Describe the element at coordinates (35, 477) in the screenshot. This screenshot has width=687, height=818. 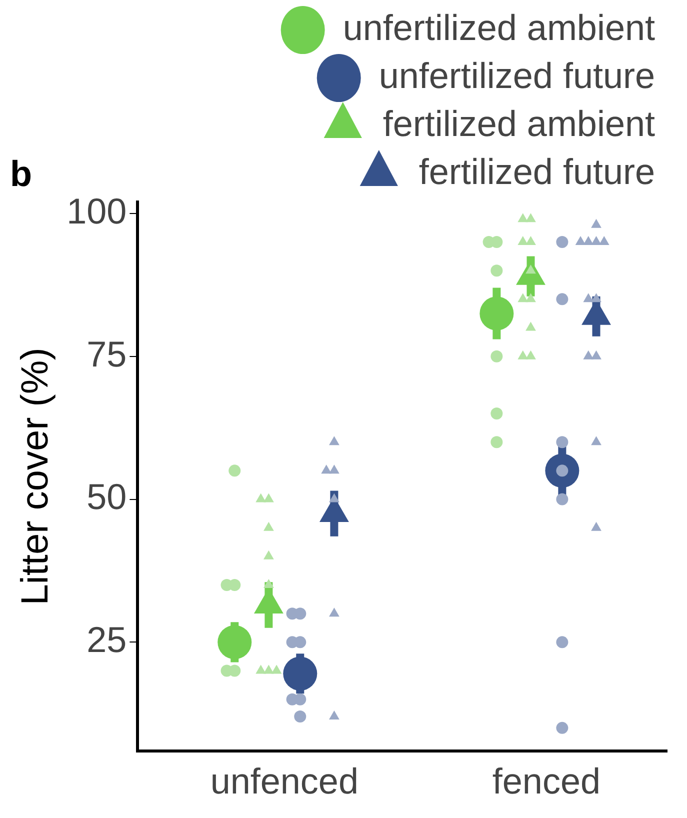
I see `y-axis-title: Litter cover (%)` at that location.